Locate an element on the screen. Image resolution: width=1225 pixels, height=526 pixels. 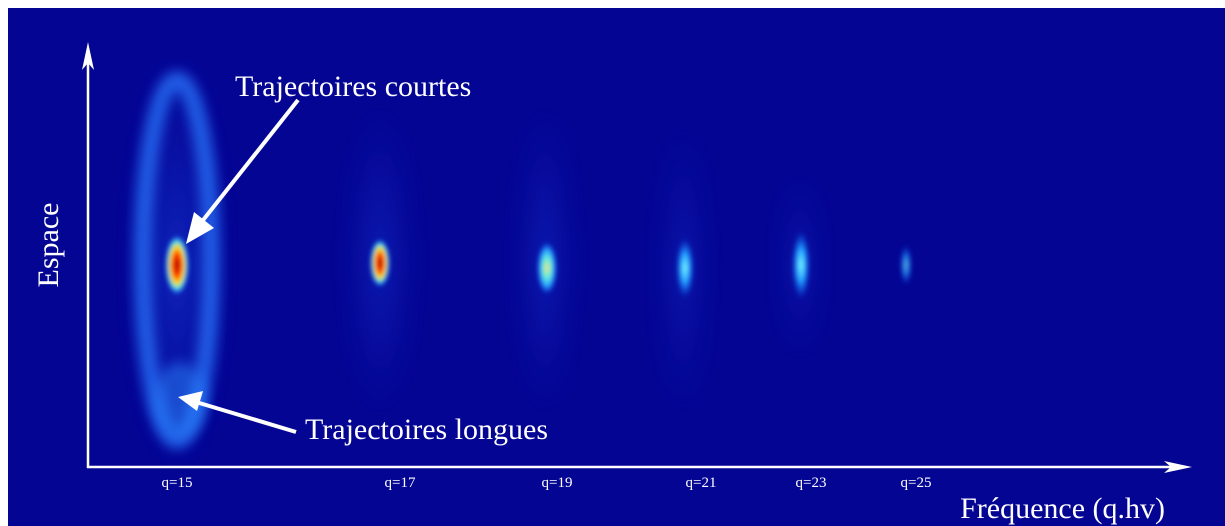
harmonic-labels: q=15 q=17 q=19 q=21 q=23 q=25 is located at coordinates (547, 483).